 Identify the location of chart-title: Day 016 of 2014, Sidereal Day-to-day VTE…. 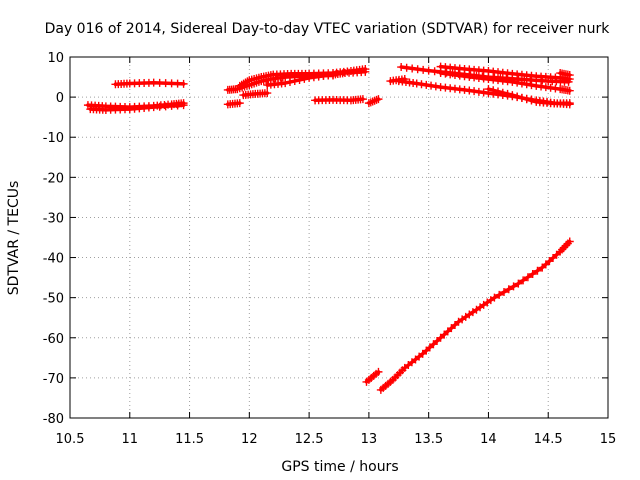
(328, 29).